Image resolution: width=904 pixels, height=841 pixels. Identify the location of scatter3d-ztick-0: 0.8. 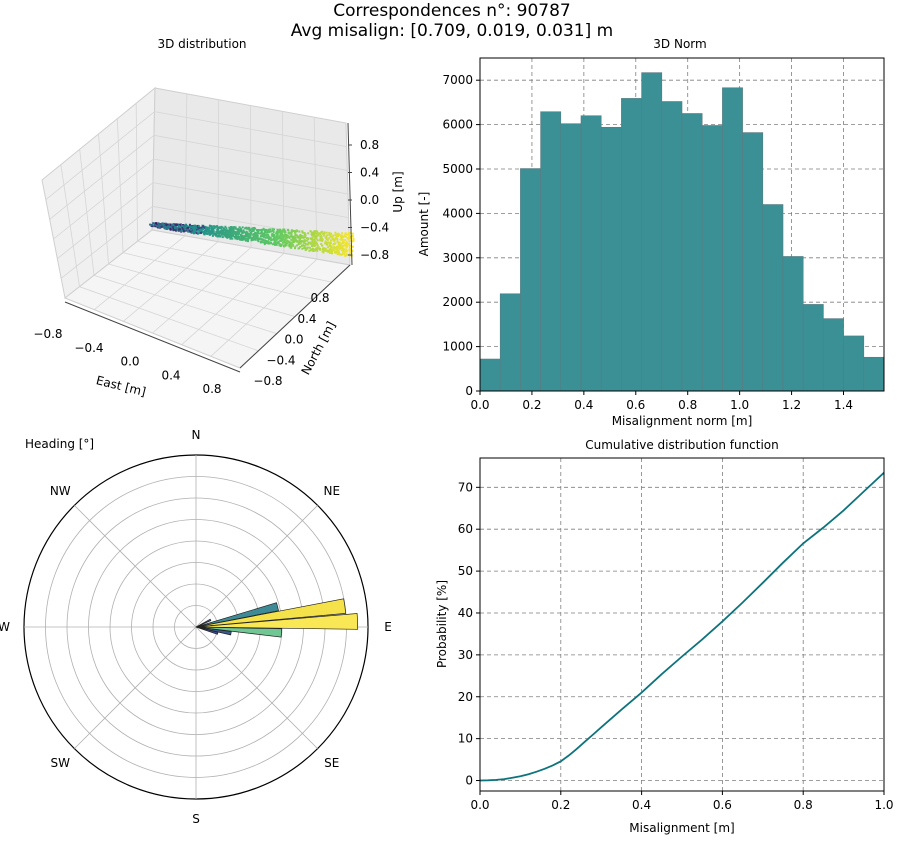
(369, 145).